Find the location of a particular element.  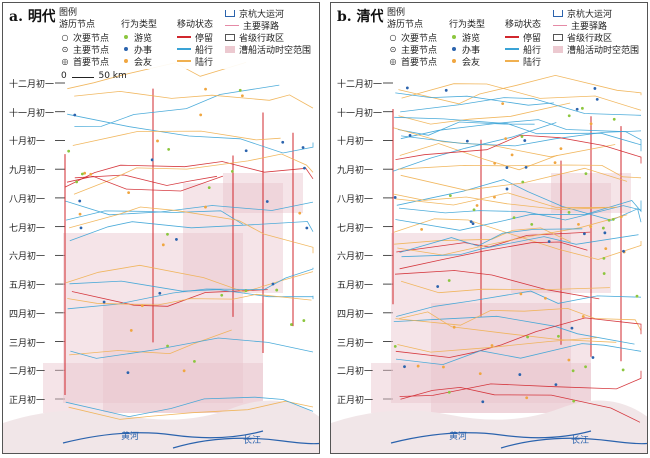

month-label: 二月初一 is located at coordinates (355, 372).